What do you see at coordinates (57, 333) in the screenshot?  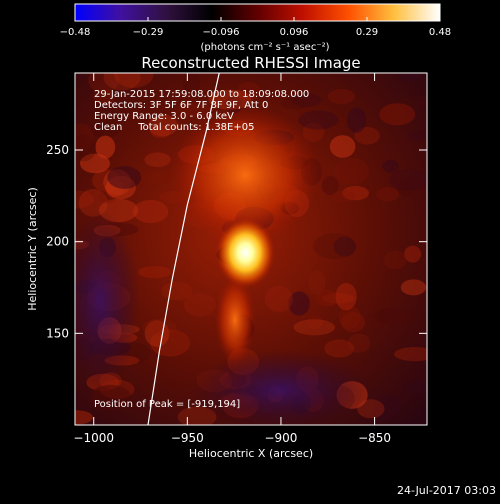 I see `y-tick-label: 150` at bounding box center [57, 333].